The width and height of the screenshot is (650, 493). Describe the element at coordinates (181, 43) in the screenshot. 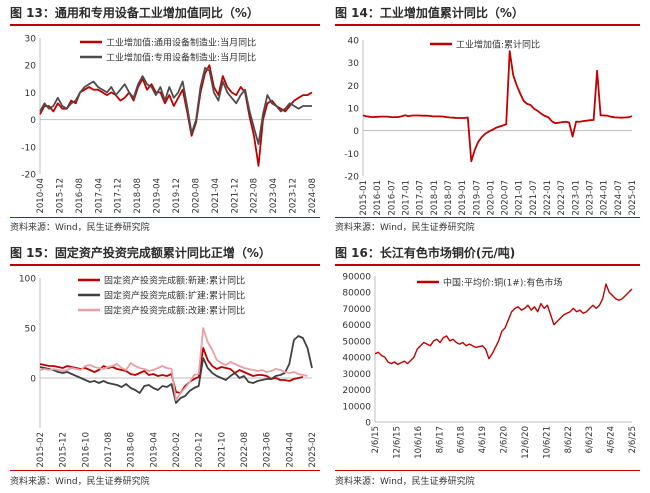

I see `legend-label: 工业增加值:通用设备制造业:当月同比` at that location.